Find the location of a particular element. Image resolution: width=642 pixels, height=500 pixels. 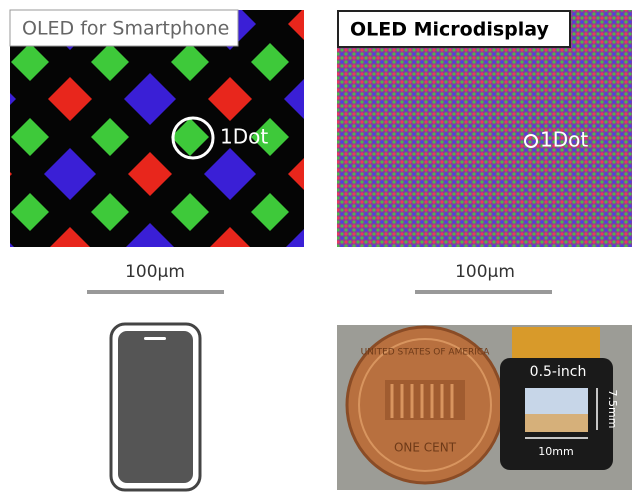

panel-label: OLED for Smartphone is located at coordinates (125, 29).